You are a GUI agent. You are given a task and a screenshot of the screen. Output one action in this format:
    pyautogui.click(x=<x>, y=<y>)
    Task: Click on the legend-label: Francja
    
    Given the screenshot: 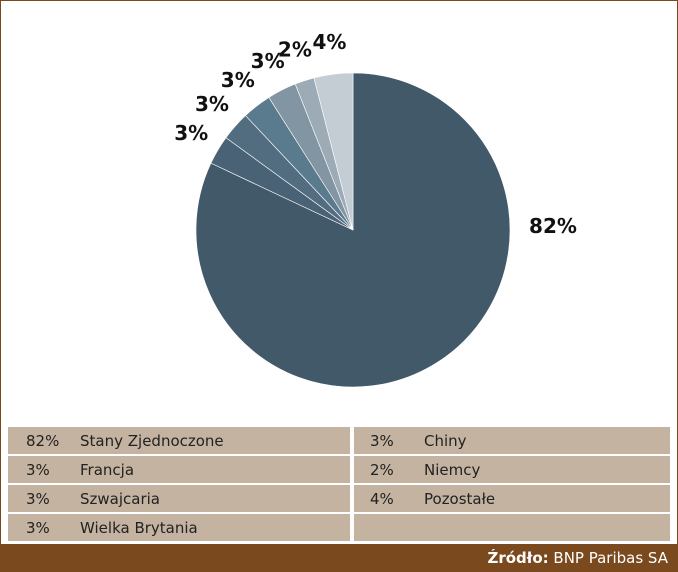 What is the action you would take?
    pyautogui.click(x=107, y=470)
    